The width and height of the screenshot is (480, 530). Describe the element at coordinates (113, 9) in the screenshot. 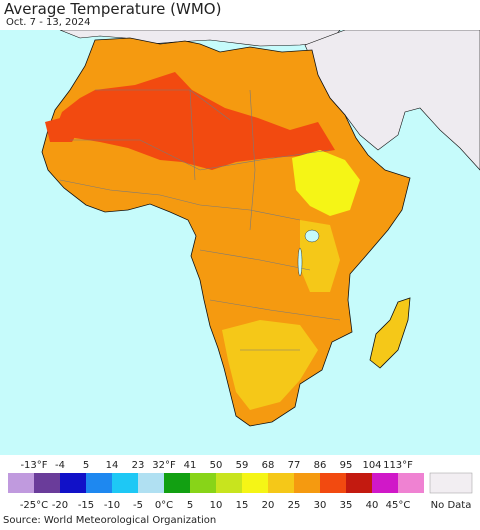

I see `map-title: Average Temperature (WMO)` at that location.